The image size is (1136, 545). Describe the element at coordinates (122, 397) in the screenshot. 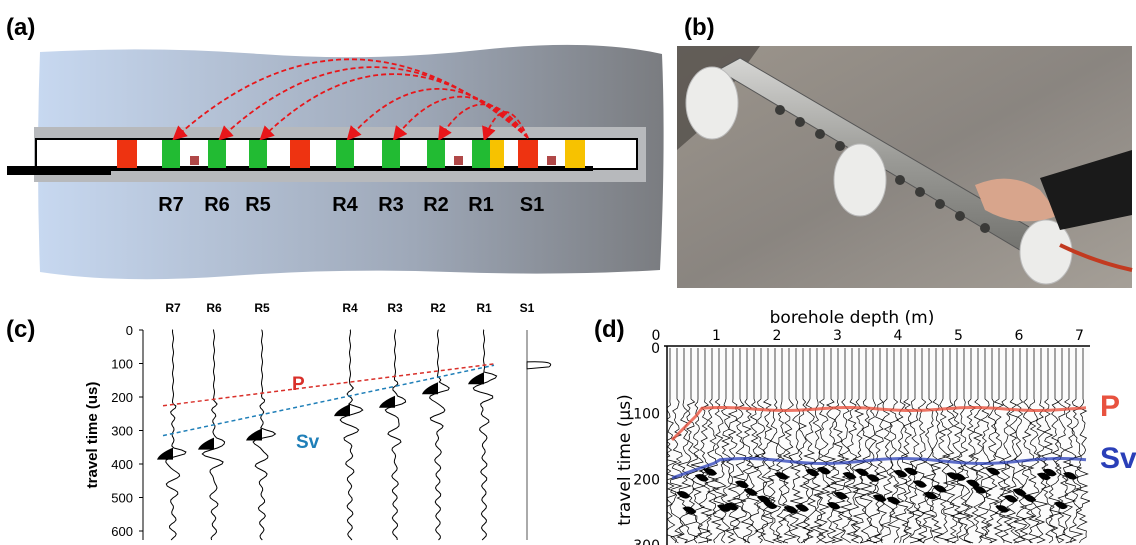

I see `c-y-tick-label: 200` at that location.